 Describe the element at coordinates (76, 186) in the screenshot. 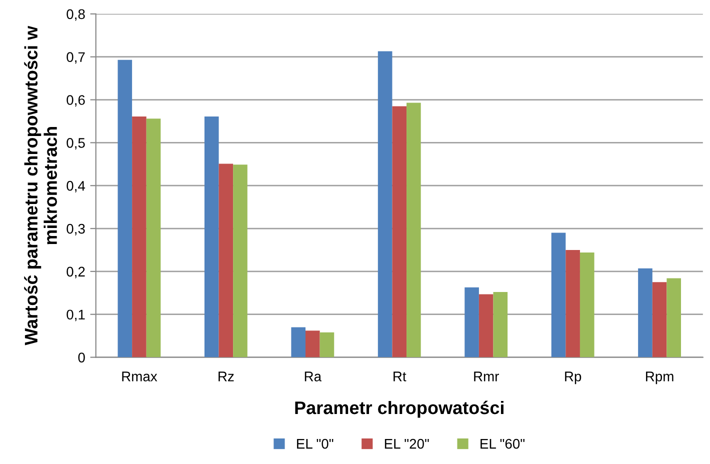

I see `y-tick-label: 0,4` at that location.